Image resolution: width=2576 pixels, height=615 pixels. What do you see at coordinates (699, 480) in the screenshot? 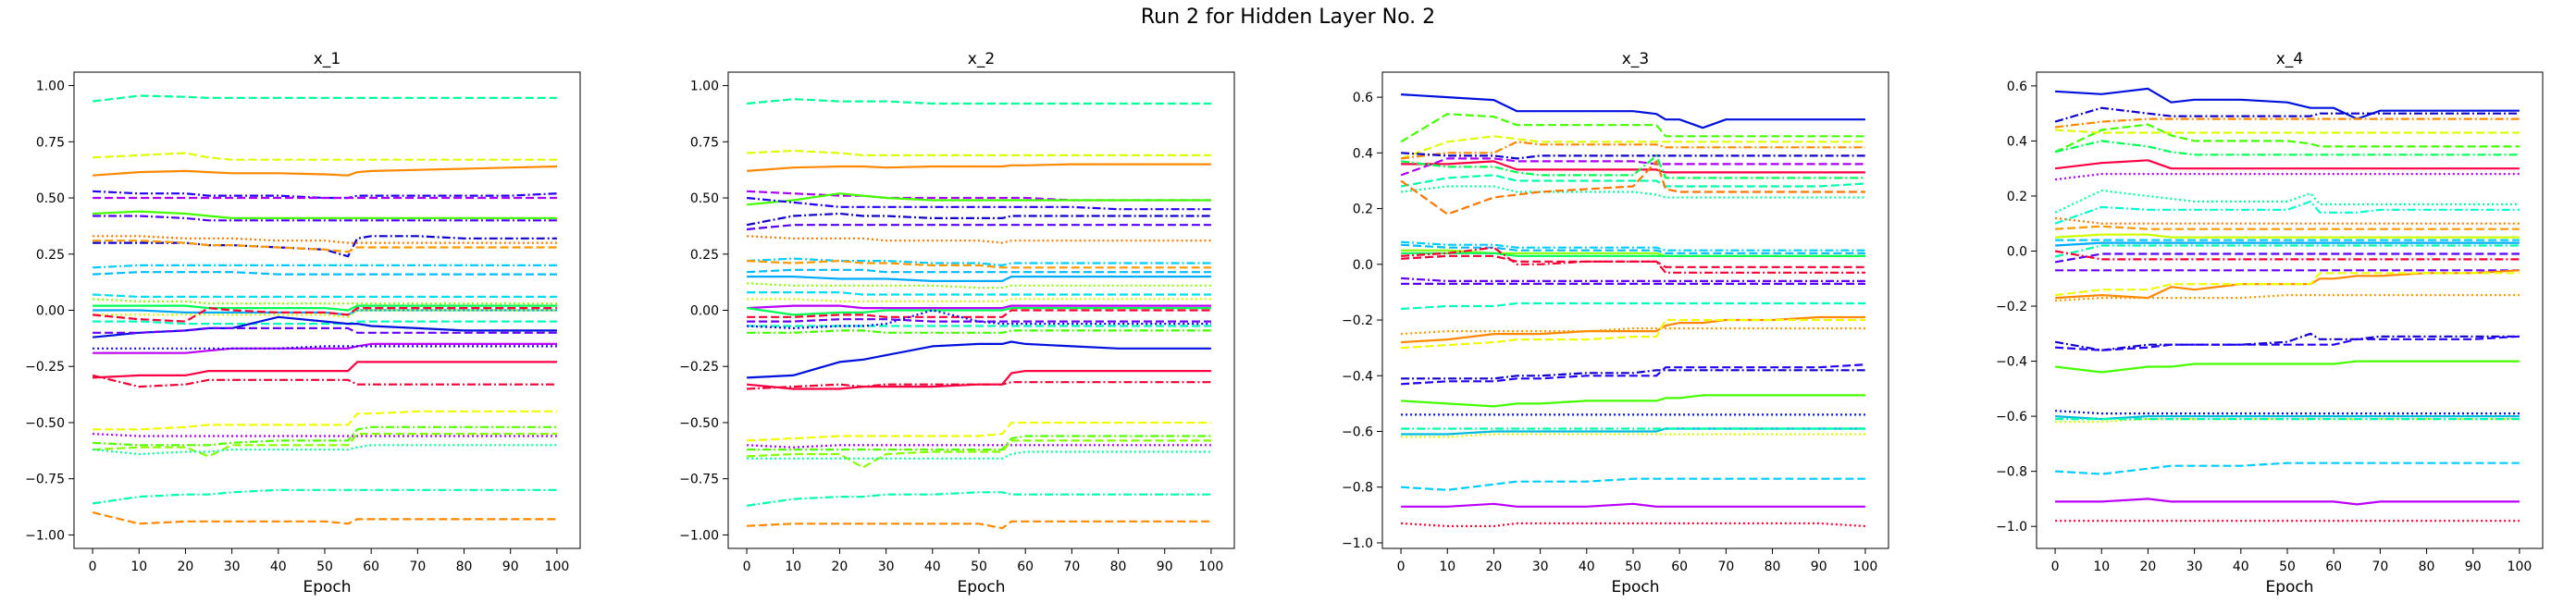
I see `y-tick-label: −0.75` at bounding box center [699, 480].